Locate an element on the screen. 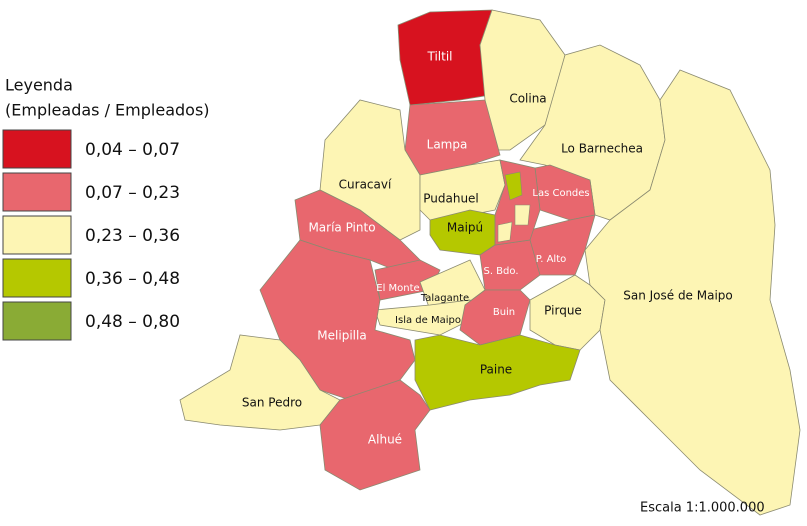 The image size is (807, 526). region-label: Melipilla is located at coordinates (341, 336).